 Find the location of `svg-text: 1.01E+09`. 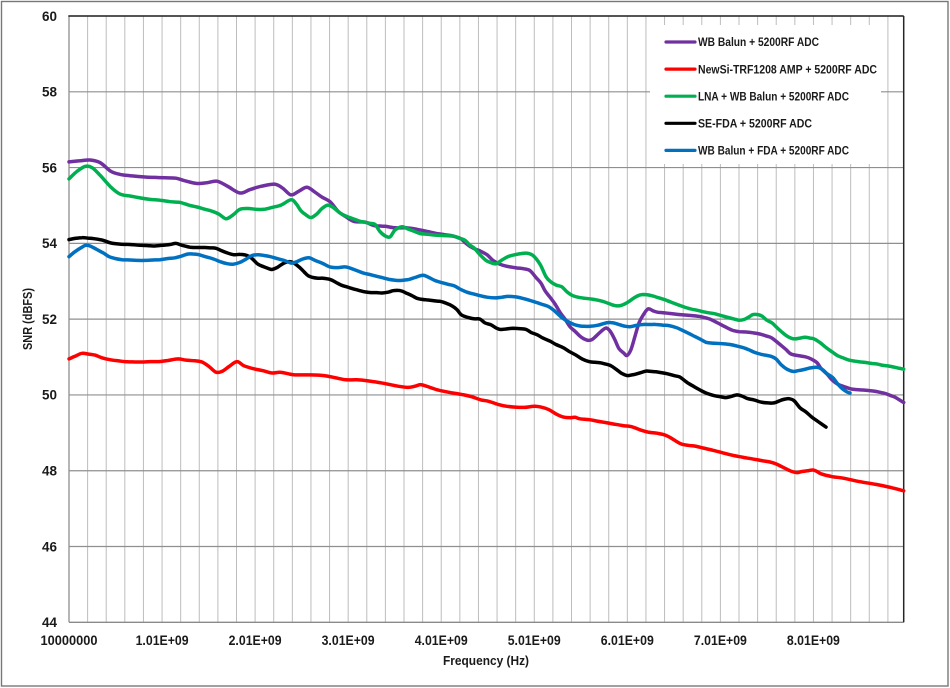

svg-text: 1.01E+09 is located at coordinates (162, 640).